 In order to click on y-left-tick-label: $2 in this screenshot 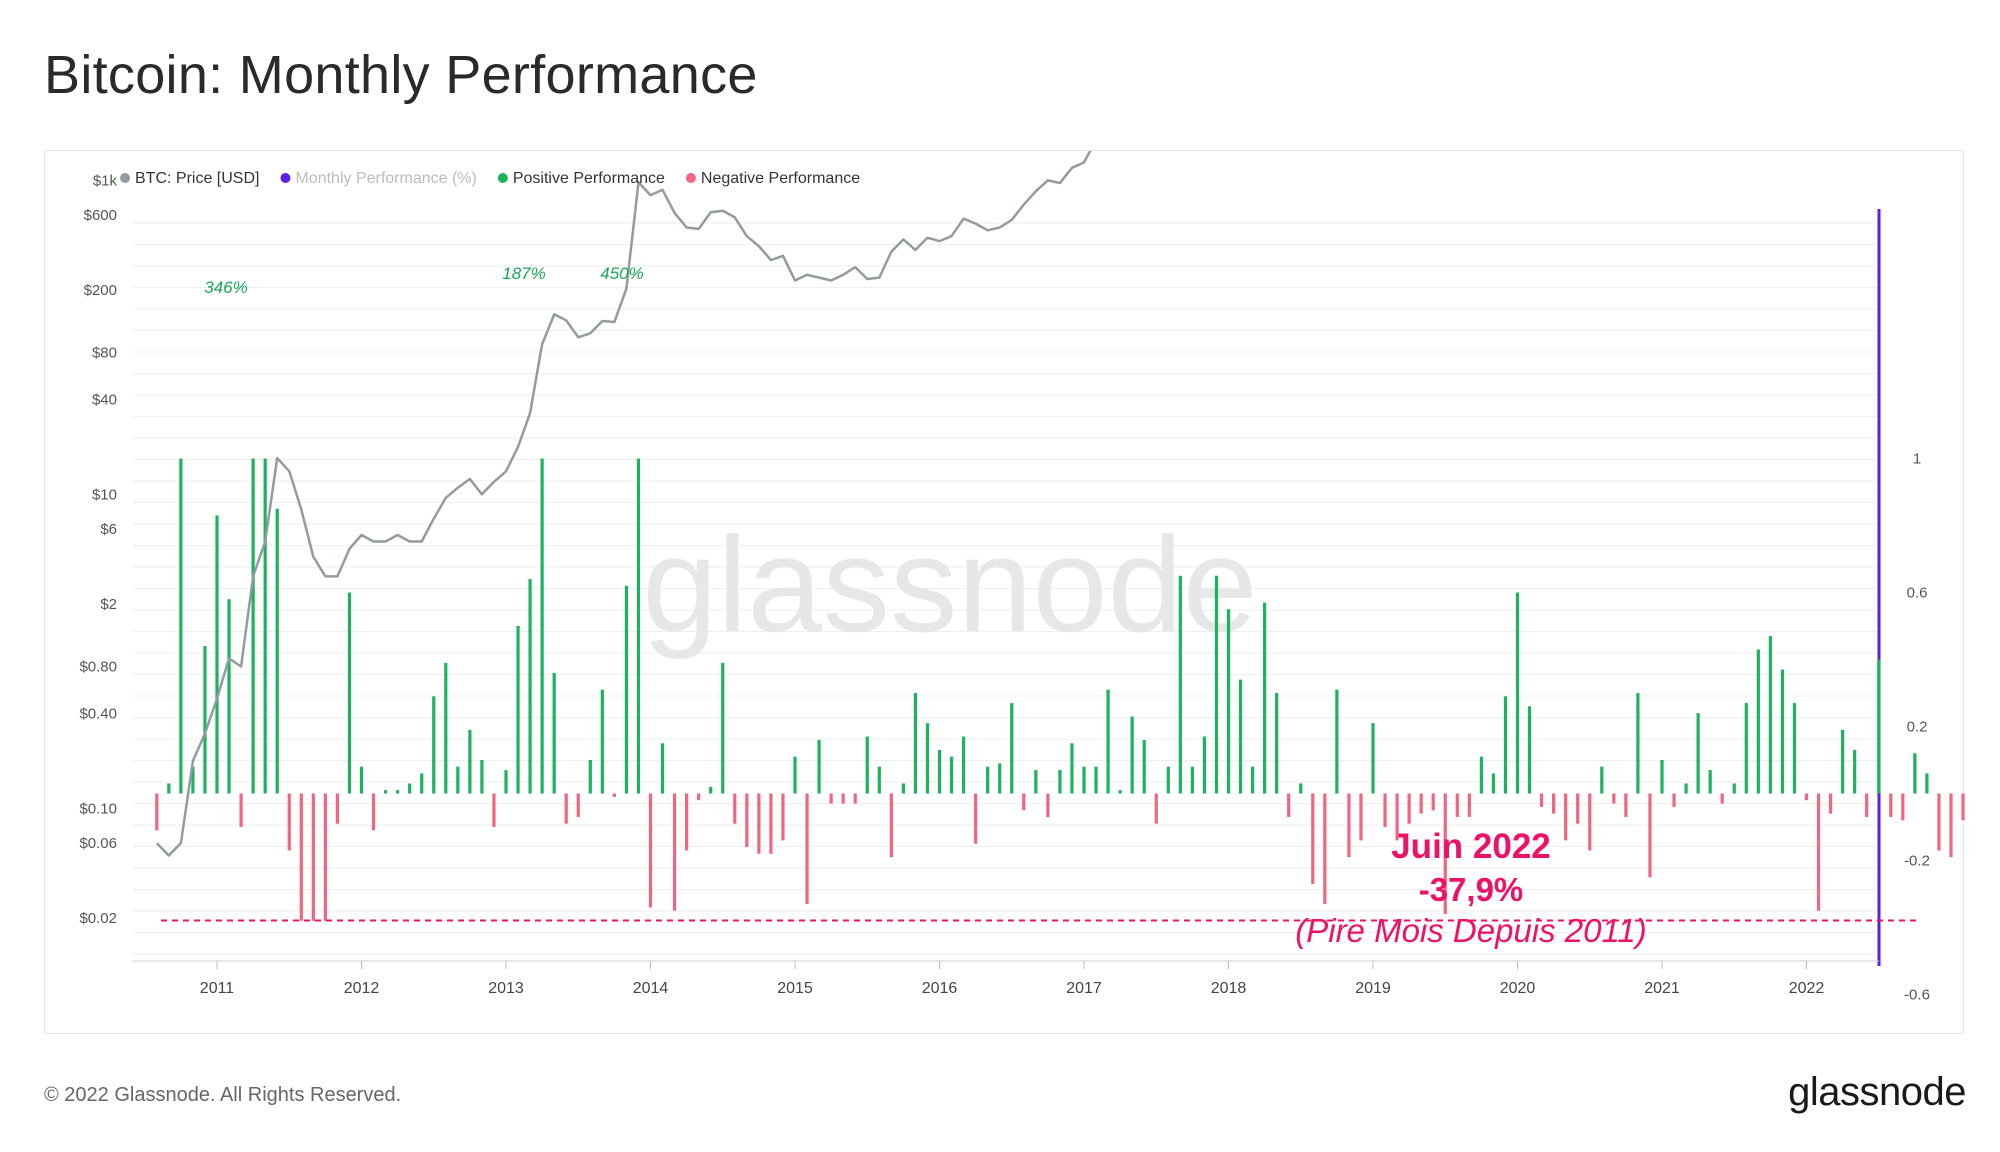, I will do `click(108, 604)`.